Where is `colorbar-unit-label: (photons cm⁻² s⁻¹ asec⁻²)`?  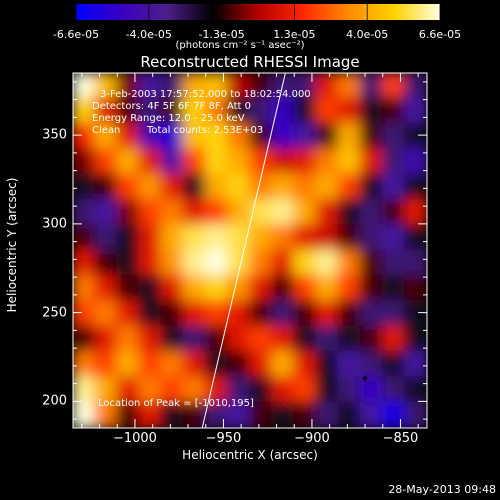
colorbar-unit-label: (photons cm⁻² s⁻¹ asec⁻²) is located at coordinates (240, 45).